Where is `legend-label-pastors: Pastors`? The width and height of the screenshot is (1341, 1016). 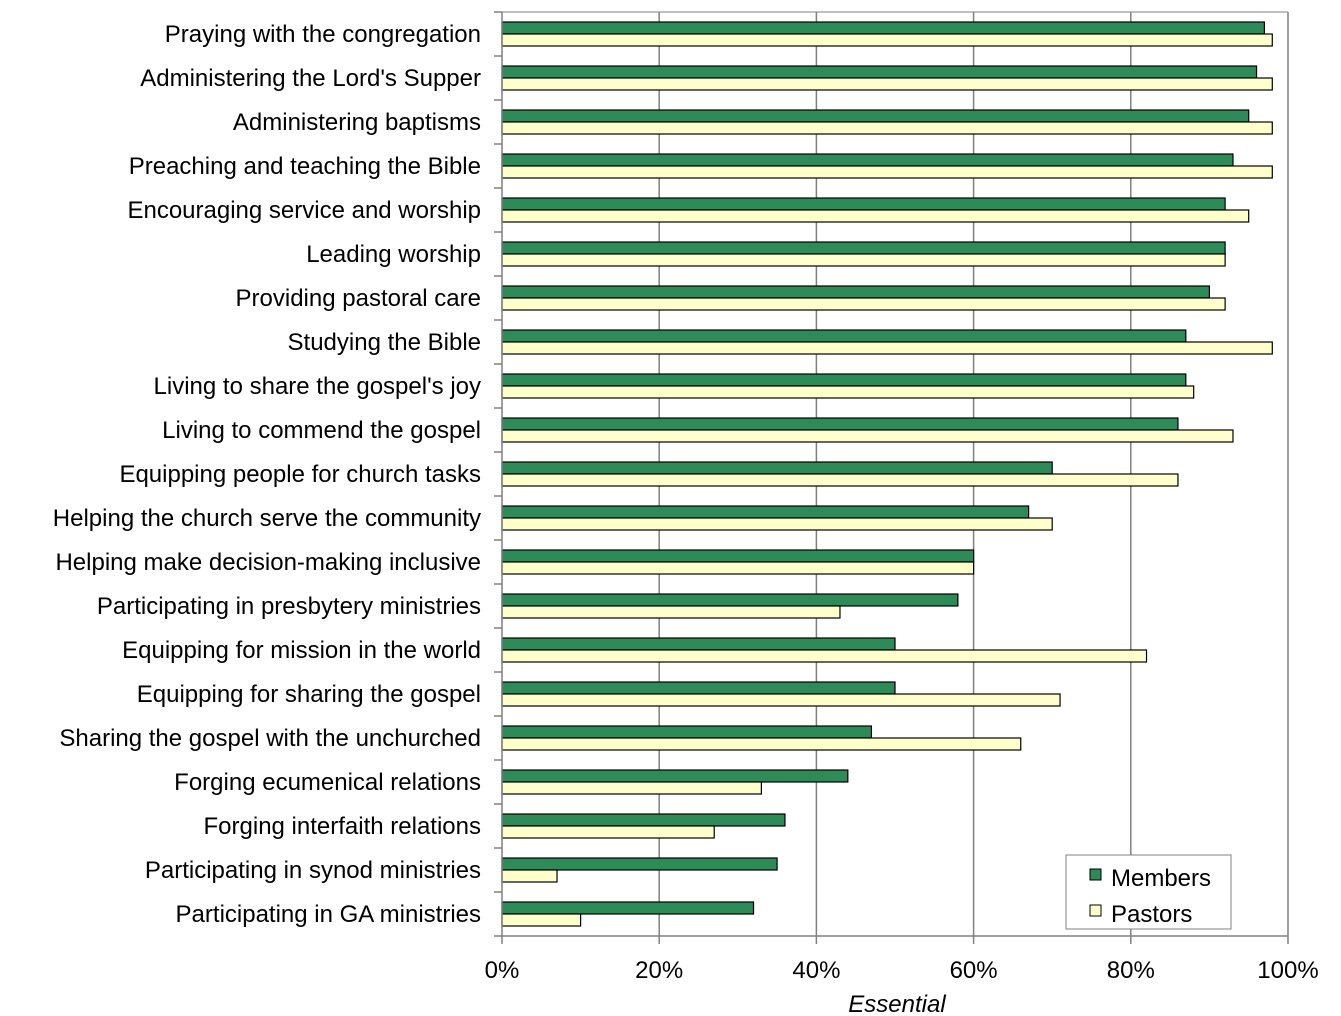
legend-label-pastors: Pastors is located at coordinates (1151, 914).